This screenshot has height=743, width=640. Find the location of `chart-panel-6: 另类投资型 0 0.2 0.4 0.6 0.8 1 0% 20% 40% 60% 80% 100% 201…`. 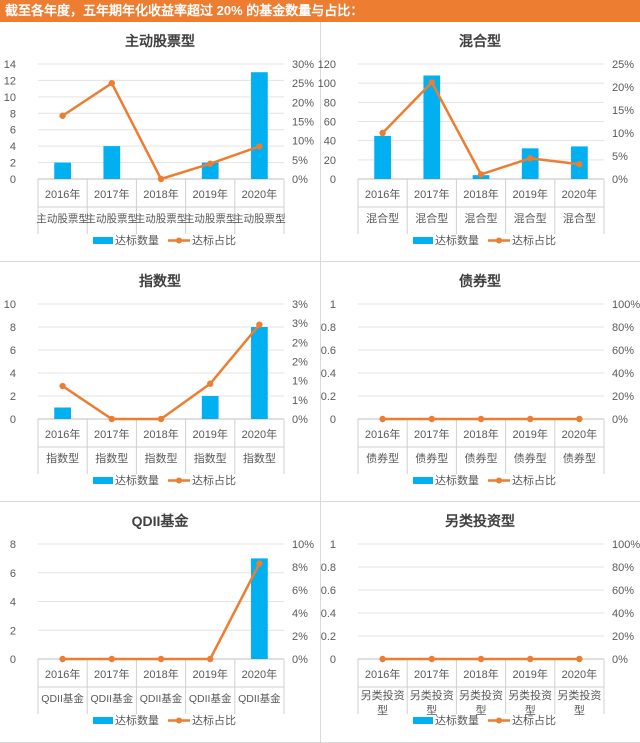

chart-panel-6: 另类投资型 0 0.2 0.4 0.6 0.8 1 0% 20% 40% 60% 80% 100% 201… is located at coordinates (480, 620).